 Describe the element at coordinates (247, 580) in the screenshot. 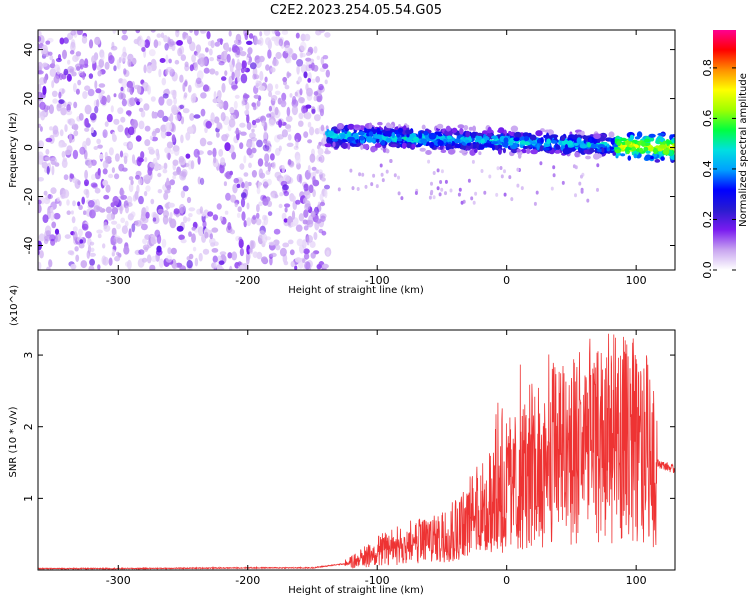

I see `x-tick-label: -200` at that location.